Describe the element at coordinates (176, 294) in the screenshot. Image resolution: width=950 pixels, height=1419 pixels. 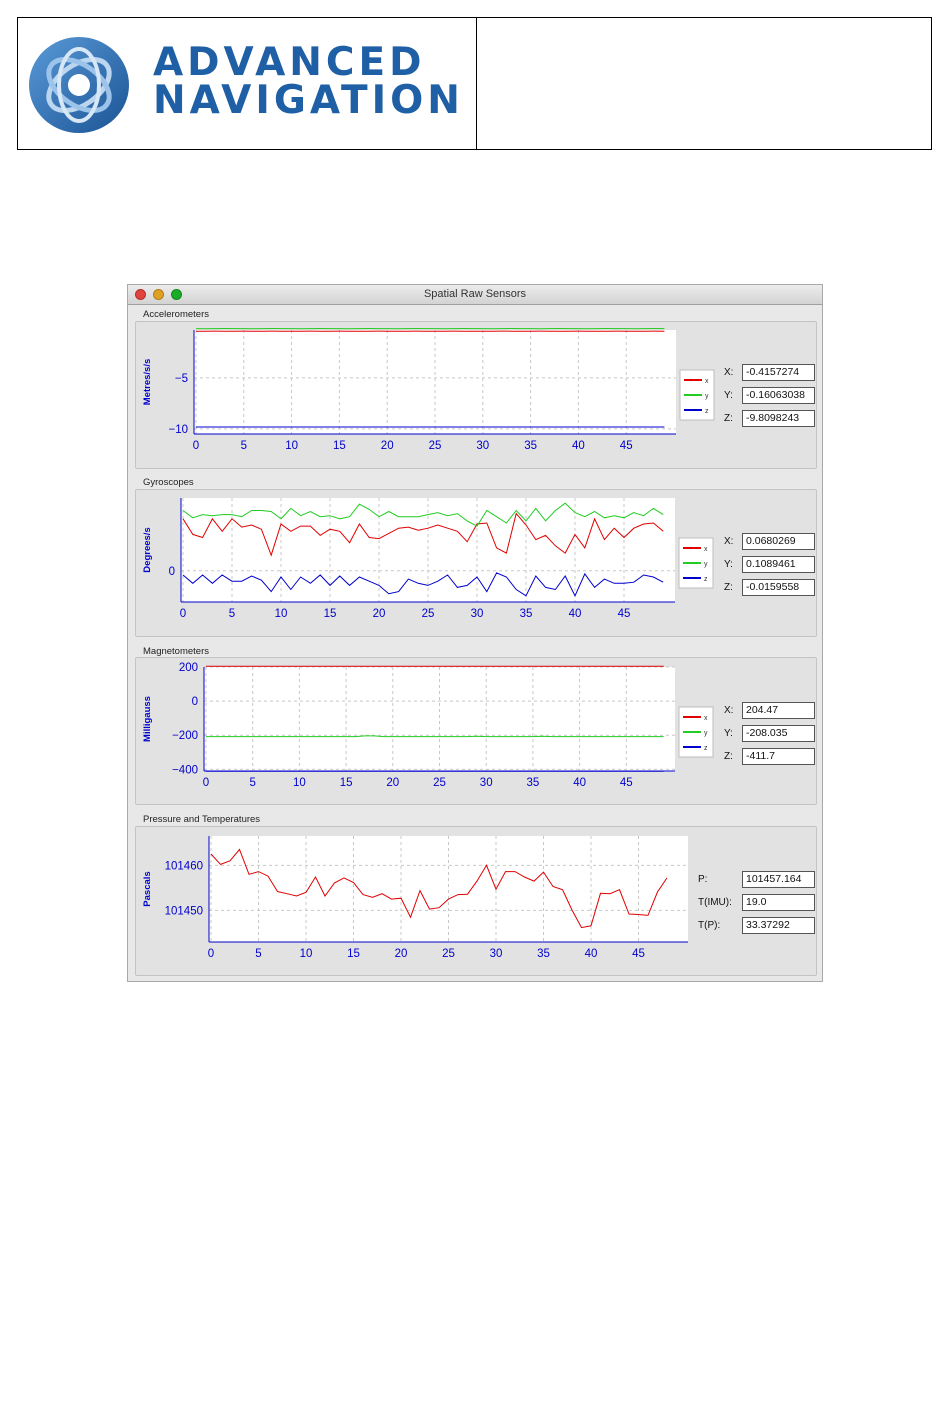
I see `zoom-window-button` at that location.